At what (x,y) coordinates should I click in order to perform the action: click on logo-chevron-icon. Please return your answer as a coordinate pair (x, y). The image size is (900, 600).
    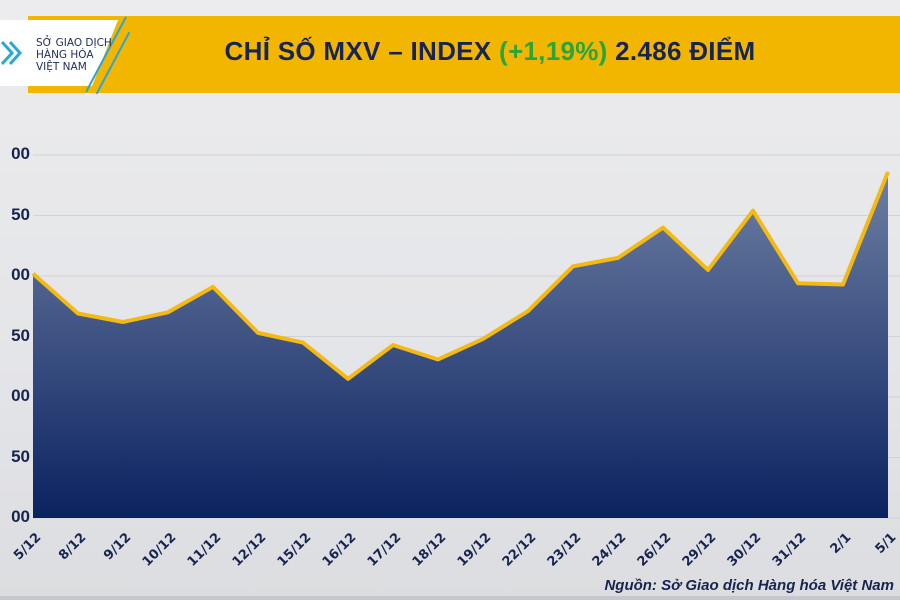
    Looking at the image, I should click on (11, 53).